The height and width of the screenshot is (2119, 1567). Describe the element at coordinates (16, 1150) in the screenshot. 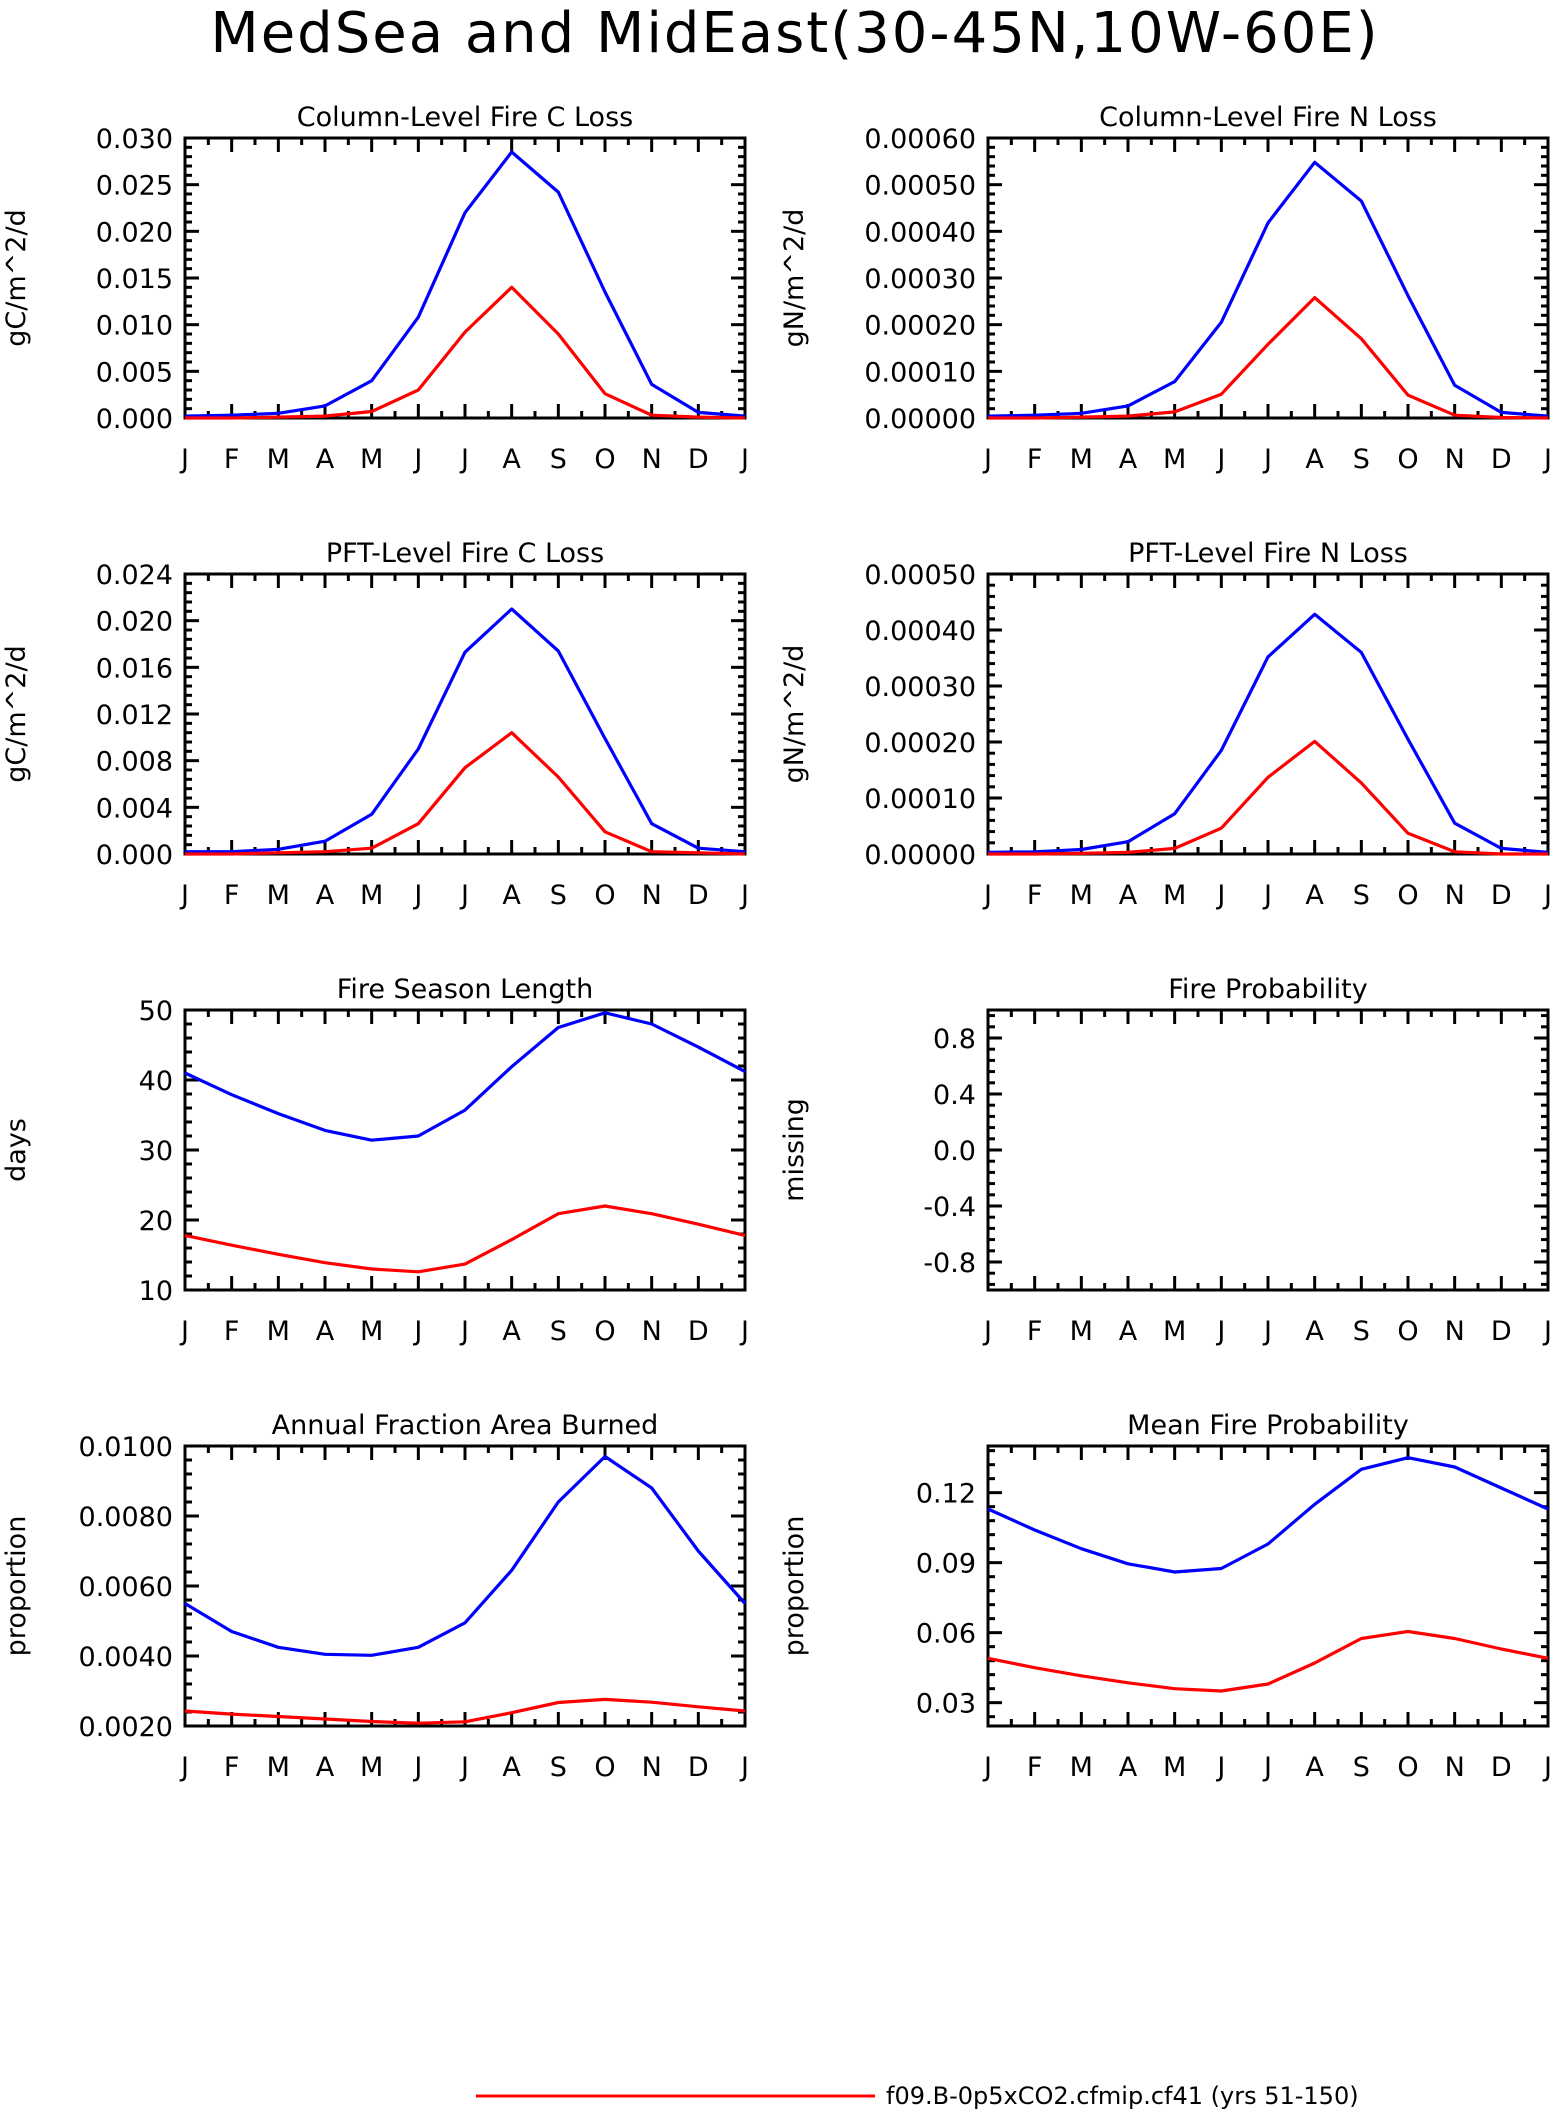

I see `y-axis-label: days` at that location.